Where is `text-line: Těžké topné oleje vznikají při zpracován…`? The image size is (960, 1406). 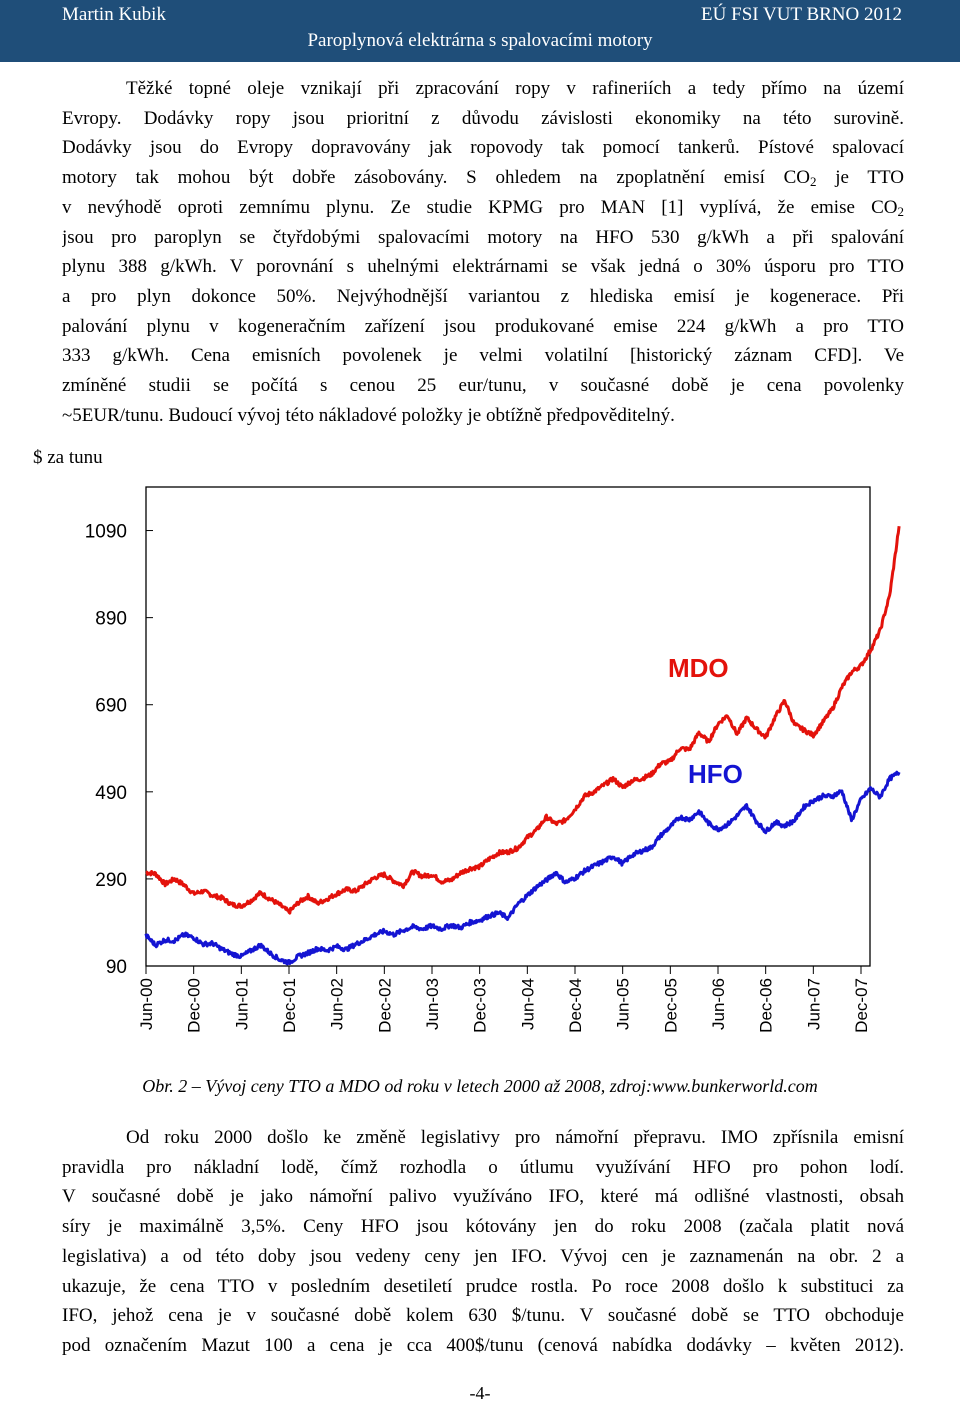
text-line: Těžké topné oleje vznikají při zpracován… is located at coordinates (515, 88).